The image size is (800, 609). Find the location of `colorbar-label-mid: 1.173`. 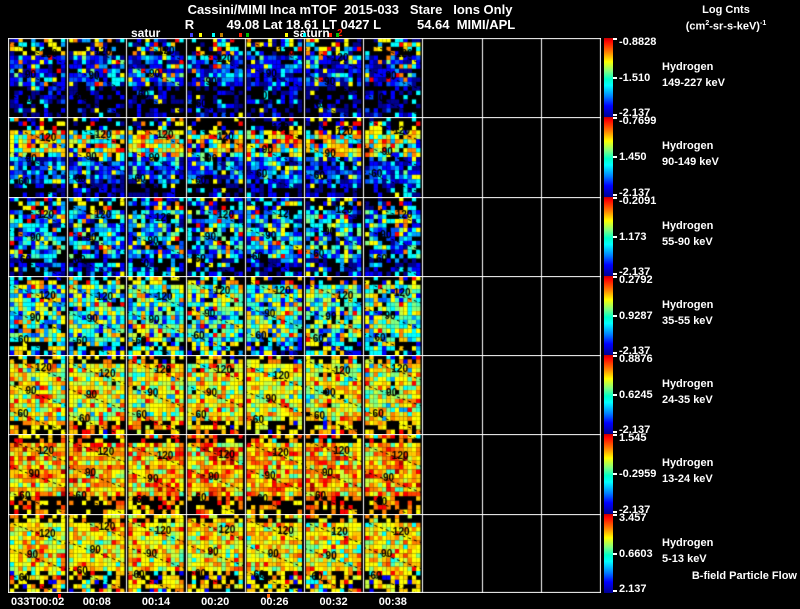

colorbar-label-mid: 1.173 is located at coordinates (633, 236).